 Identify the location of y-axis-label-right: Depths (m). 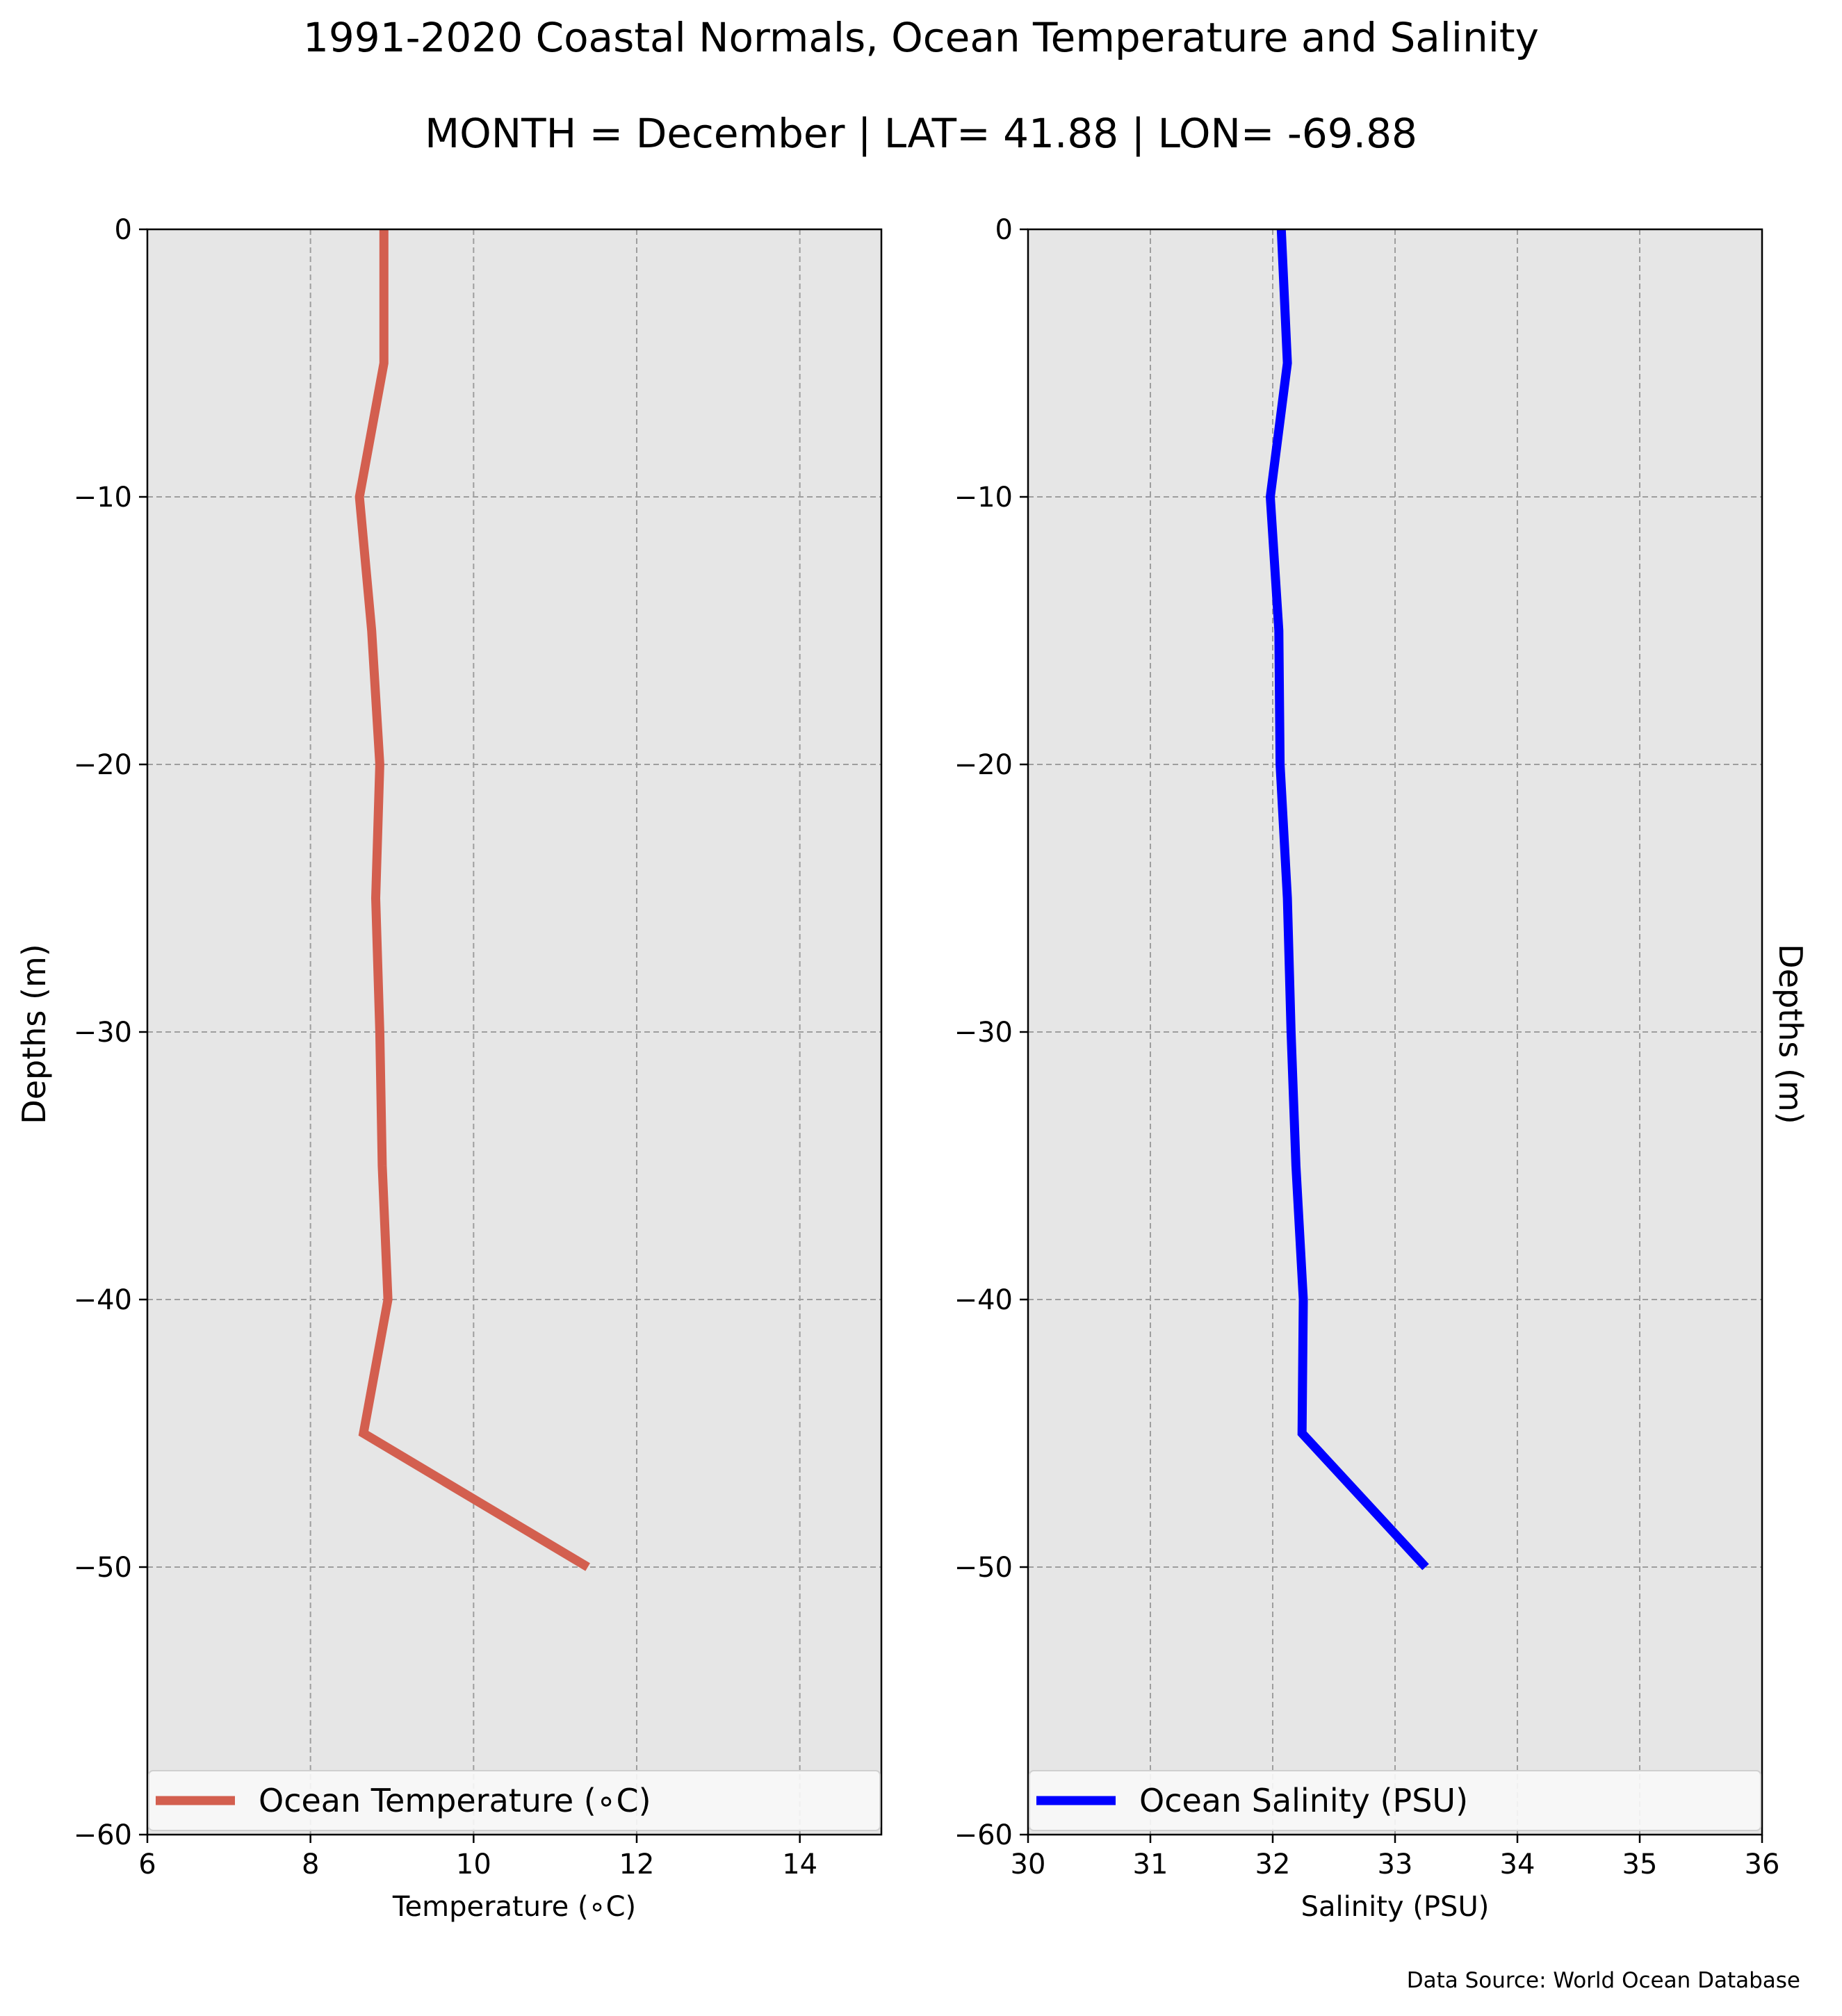
(1790, 1034).